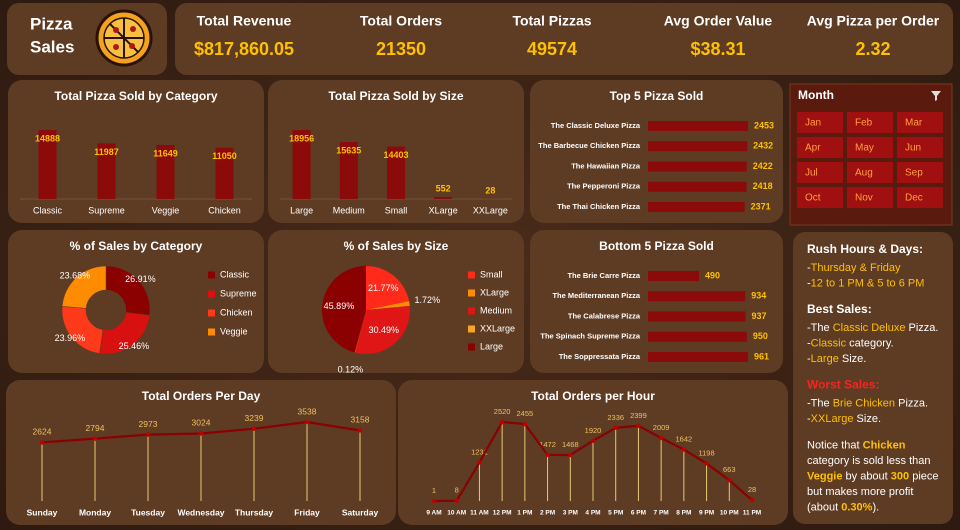 Image resolution: width=960 pixels, height=530 pixels. I want to click on value-label: 11987, so click(106, 152).